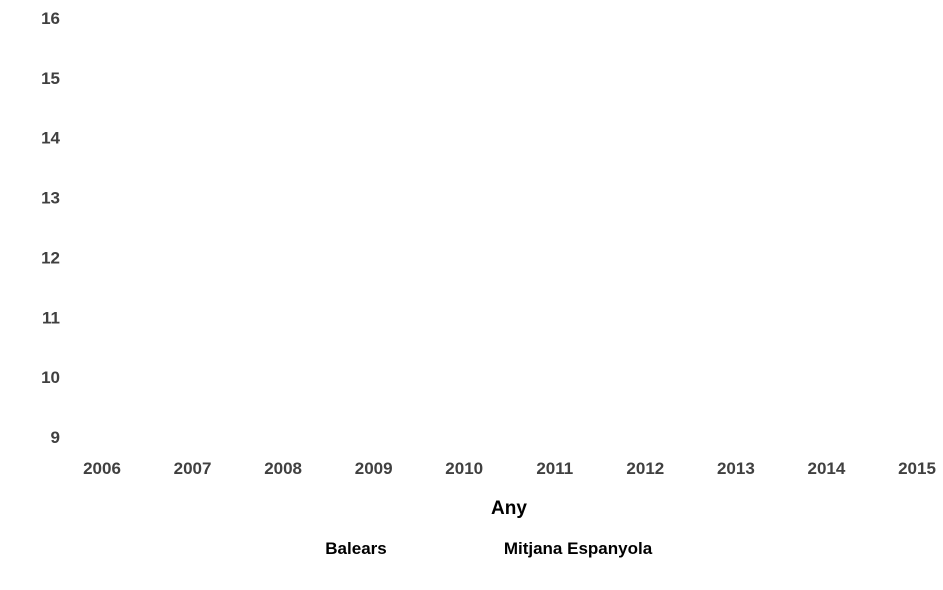 Image resolution: width=943 pixels, height=590 pixels. Describe the element at coordinates (578, 548) in the screenshot. I see `legend-entry-label: Mitjana Espanyola` at that location.